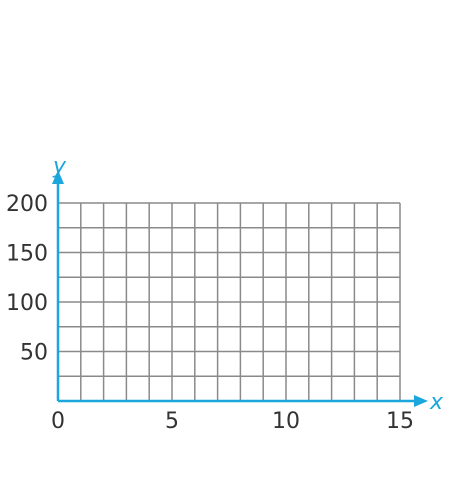  What do you see at coordinates (27, 204) in the screenshot?
I see `y-tick-label: 200` at bounding box center [27, 204].